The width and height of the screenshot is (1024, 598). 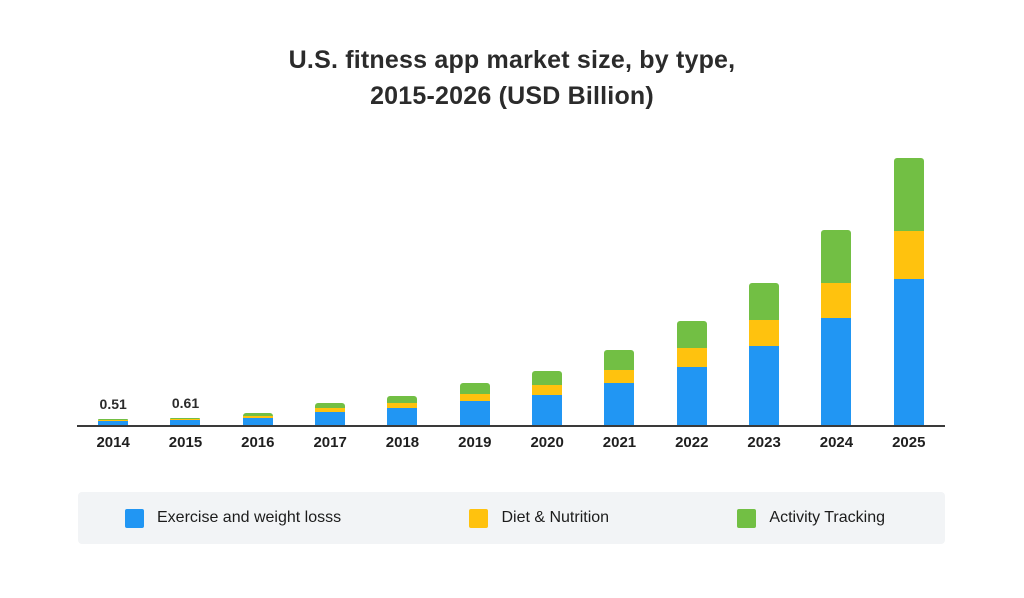 I want to click on bar-group-2017, so click(x=330, y=280).